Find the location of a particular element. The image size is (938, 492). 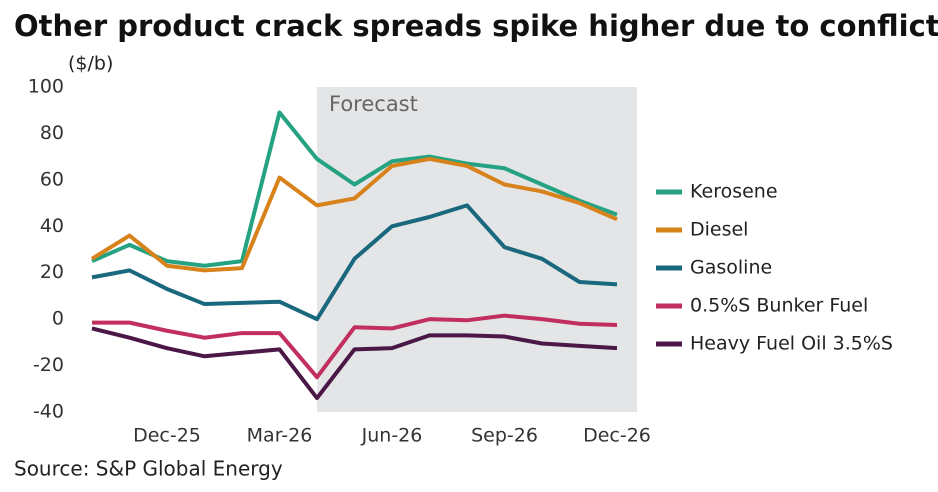

legend-label: Gasoline is located at coordinates (731, 268).